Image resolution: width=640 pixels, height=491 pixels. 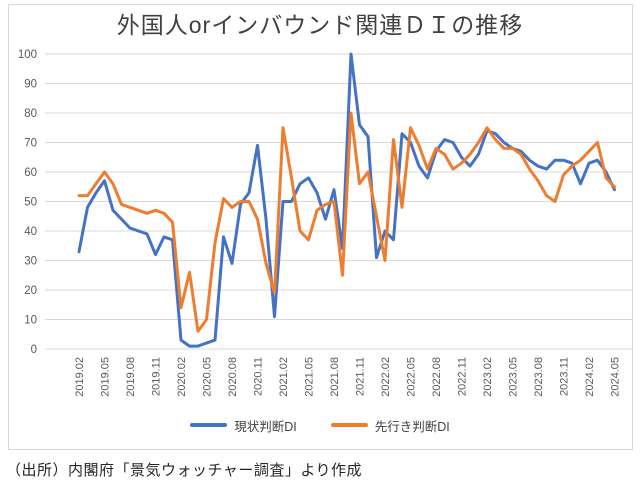 What do you see at coordinates (284, 377) in the screenshot?
I see `x-axis-tick-label: 2021.02` at bounding box center [284, 377].